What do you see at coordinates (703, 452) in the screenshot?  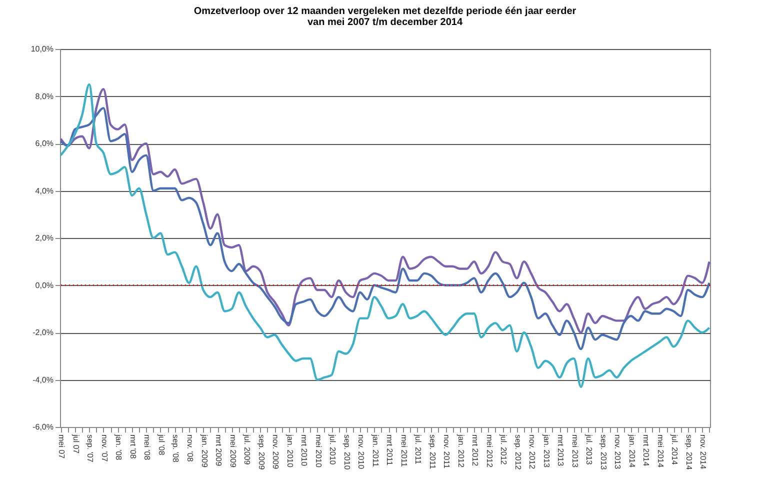 I see `x-tick-label: nov. 2014` at bounding box center [703, 452].